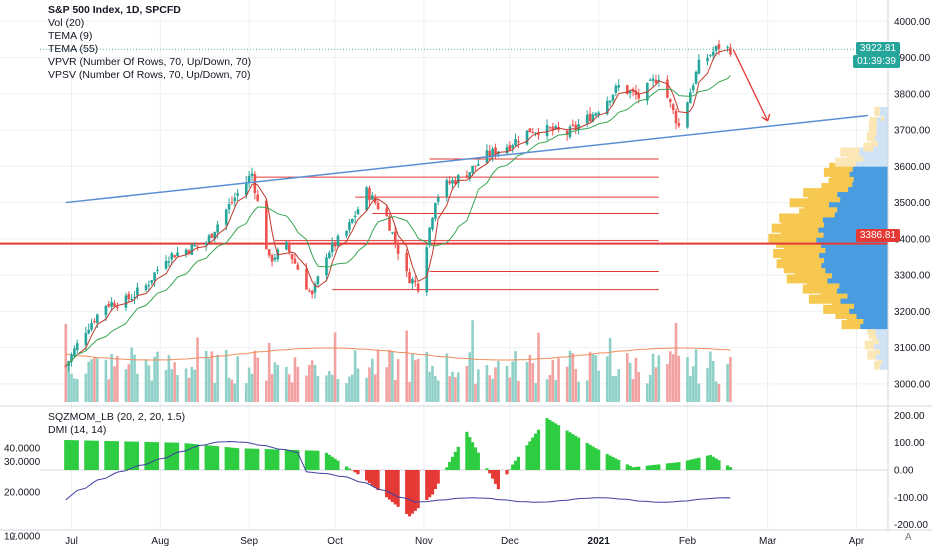  I want to click on level-price-tag: 3386.81, so click(877, 235).